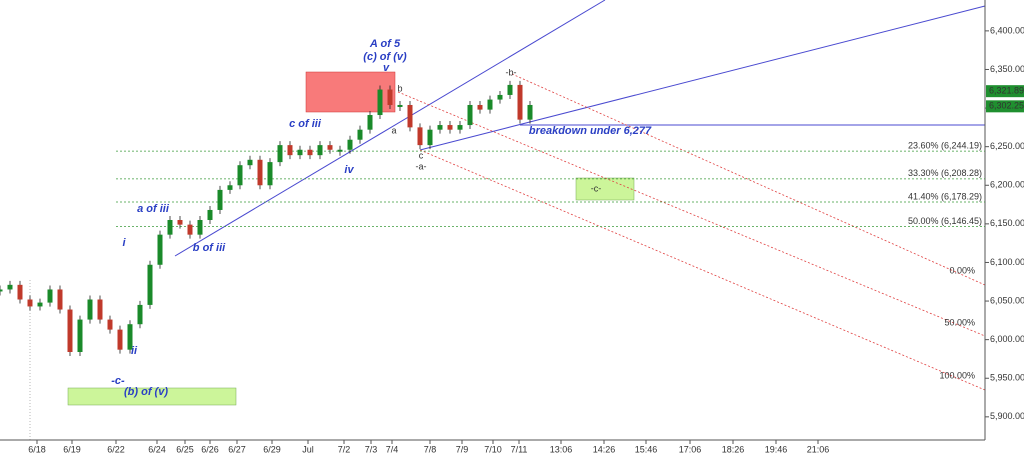  Describe the element at coordinates (776, 449) in the screenshot. I see `x-tick-label: 19:46` at that location.